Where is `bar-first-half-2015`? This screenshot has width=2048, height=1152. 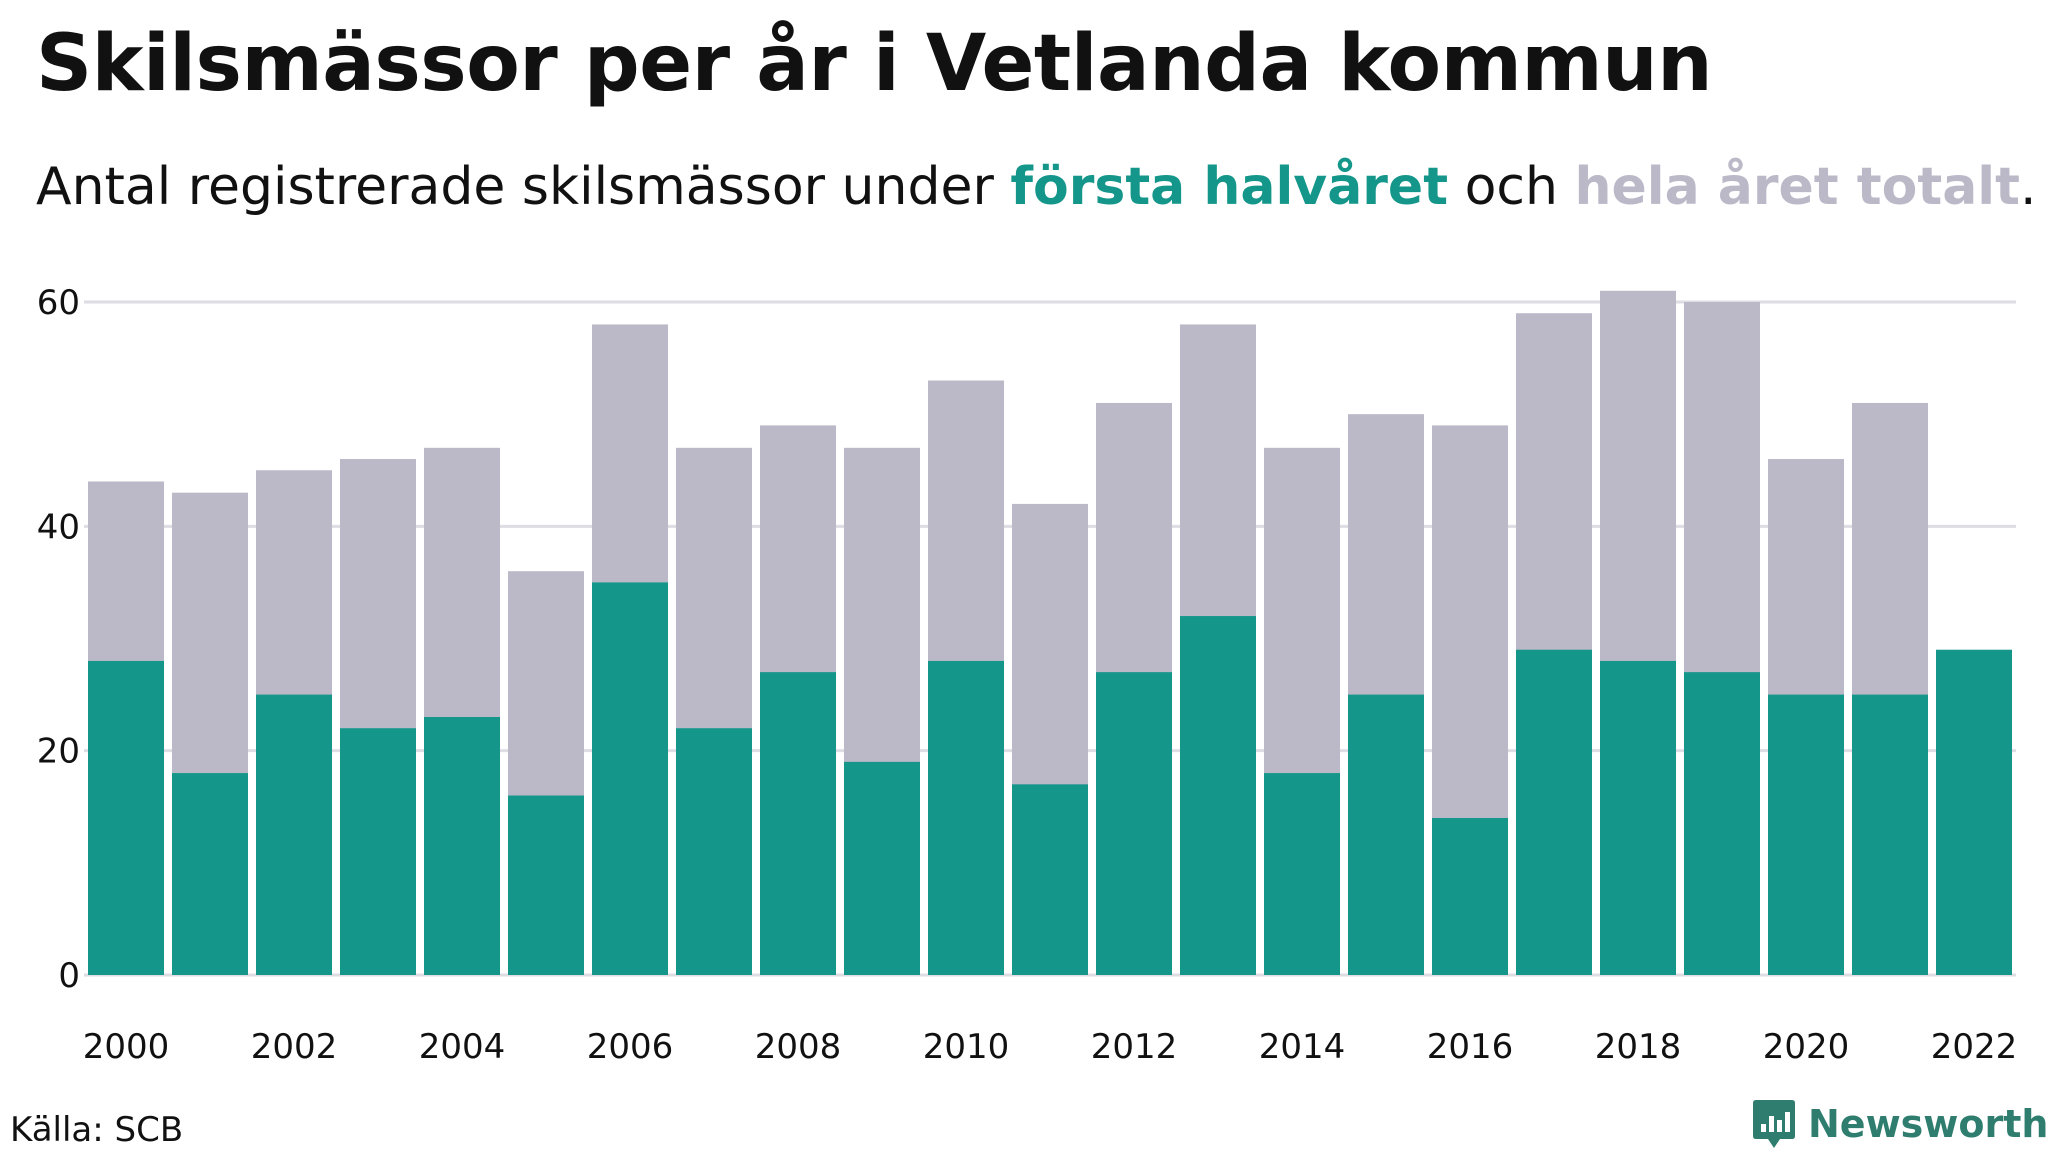
bar-first-half-2015 is located at coordinates (1386, 834).